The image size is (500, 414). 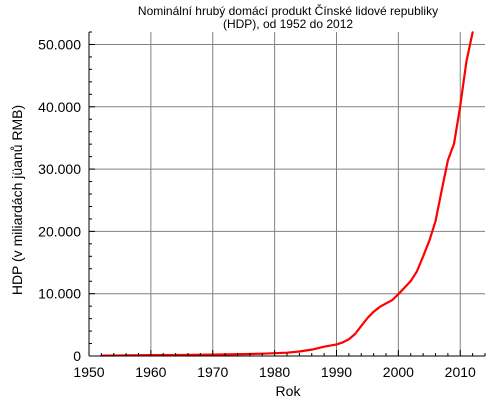 What do you see at coordinates (59, 294) in the screenshot?
I see `y-tick-label-10000: 10.000` at bounding box center [59, 294].